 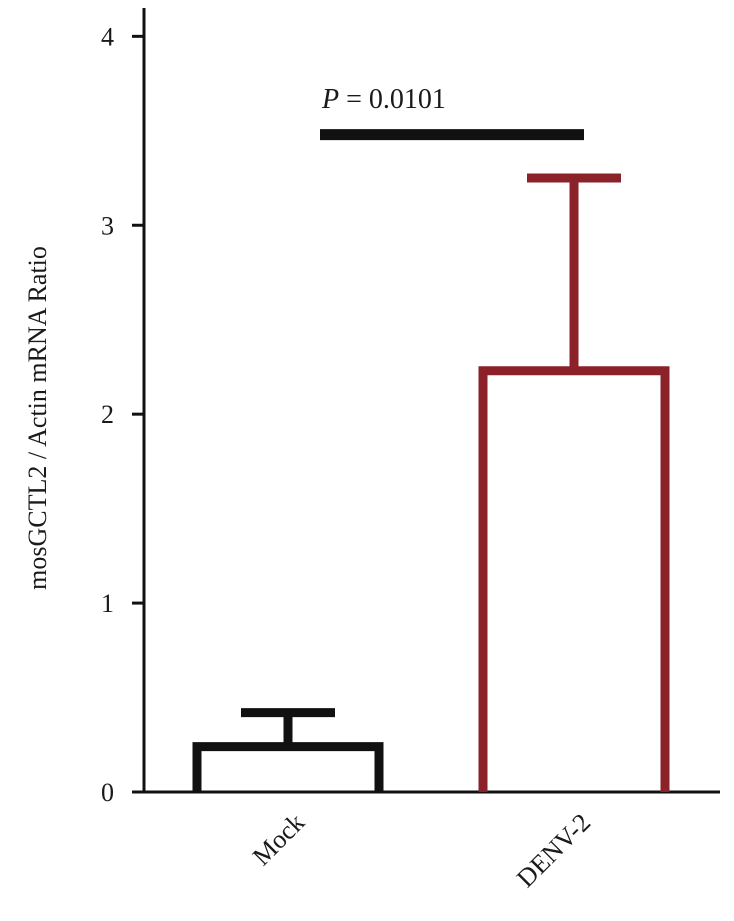 What do you see at coordinates (107, 792) in the screenshot?
I see `y-tick-label: 0` at bounding box center [107, 792].